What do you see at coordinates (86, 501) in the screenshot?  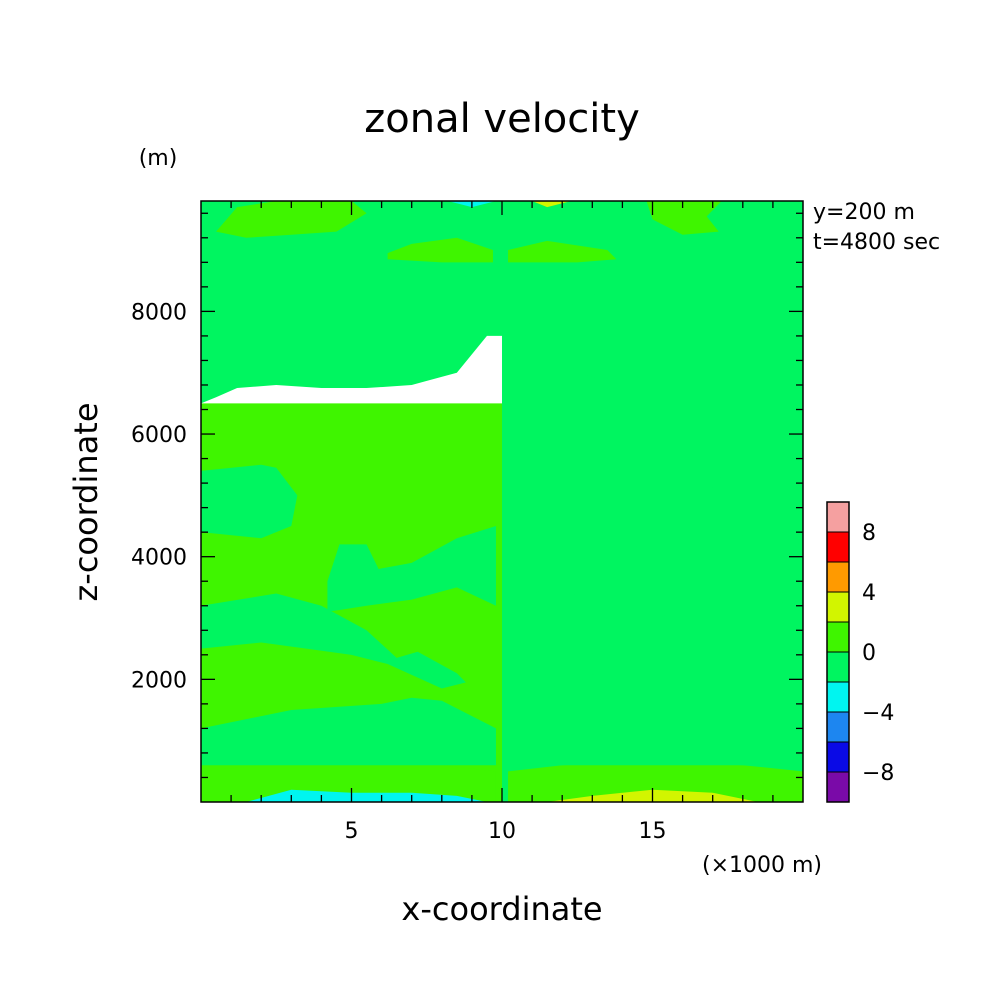 I see `y-axis-label: z-coordinate` at bounding box center [86, 501].